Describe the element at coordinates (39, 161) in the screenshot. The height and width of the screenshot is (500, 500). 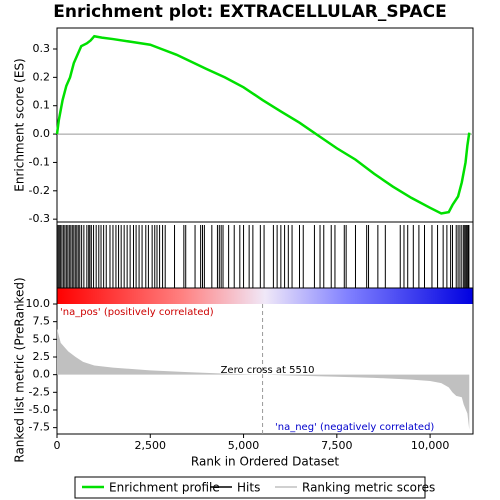
I see `y-tick-label: -0.1` at that location.